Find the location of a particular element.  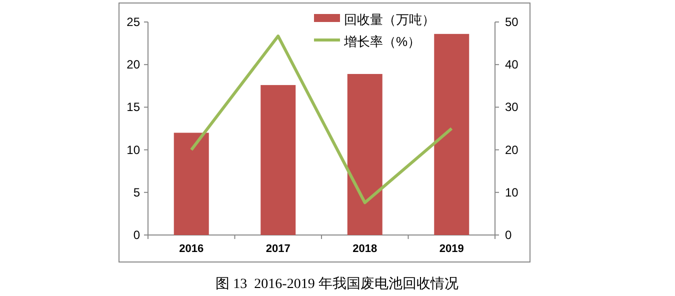

y2-tick-label: 0 is located at coordinates (508, 235).